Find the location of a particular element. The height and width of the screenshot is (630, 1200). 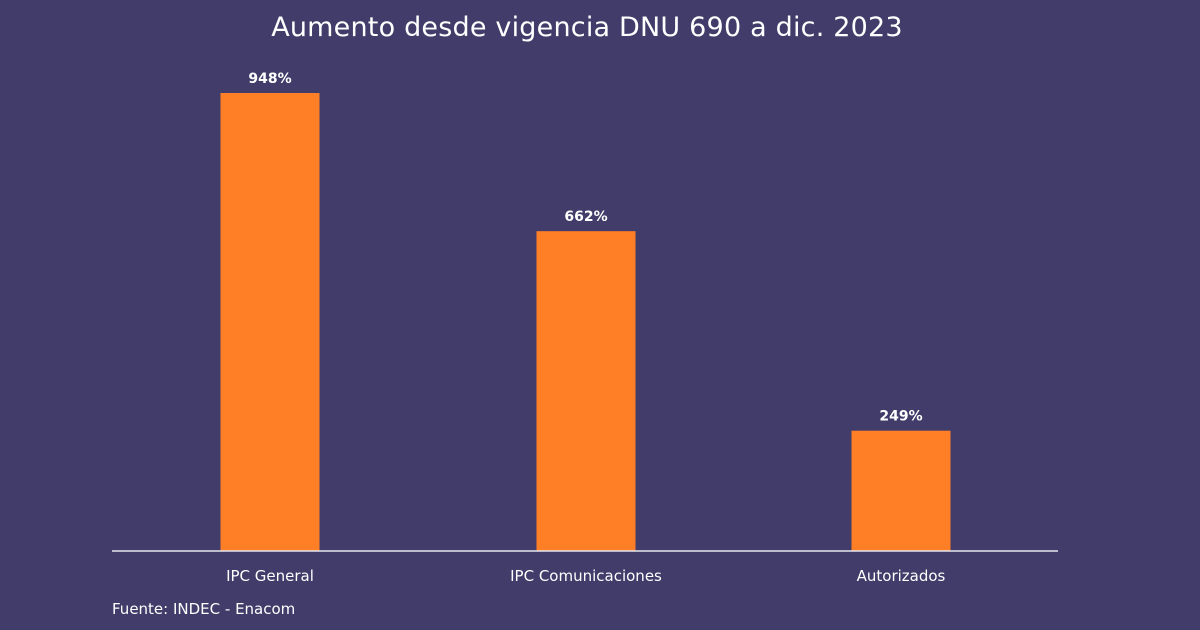

data-label: 662% is located at coordinates (585, 217).